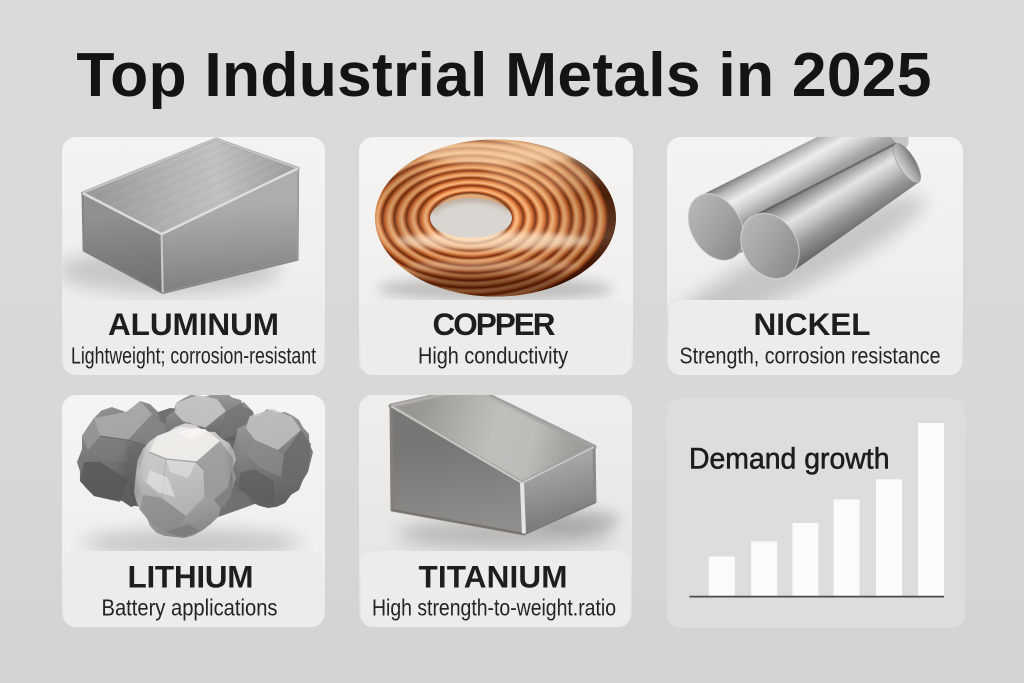 The image size is (1024, 683). What do you see at coordinates (191, 576) in the screenshot?
I see `svg-text: LITHIUM` at bounding box center [191, 576].